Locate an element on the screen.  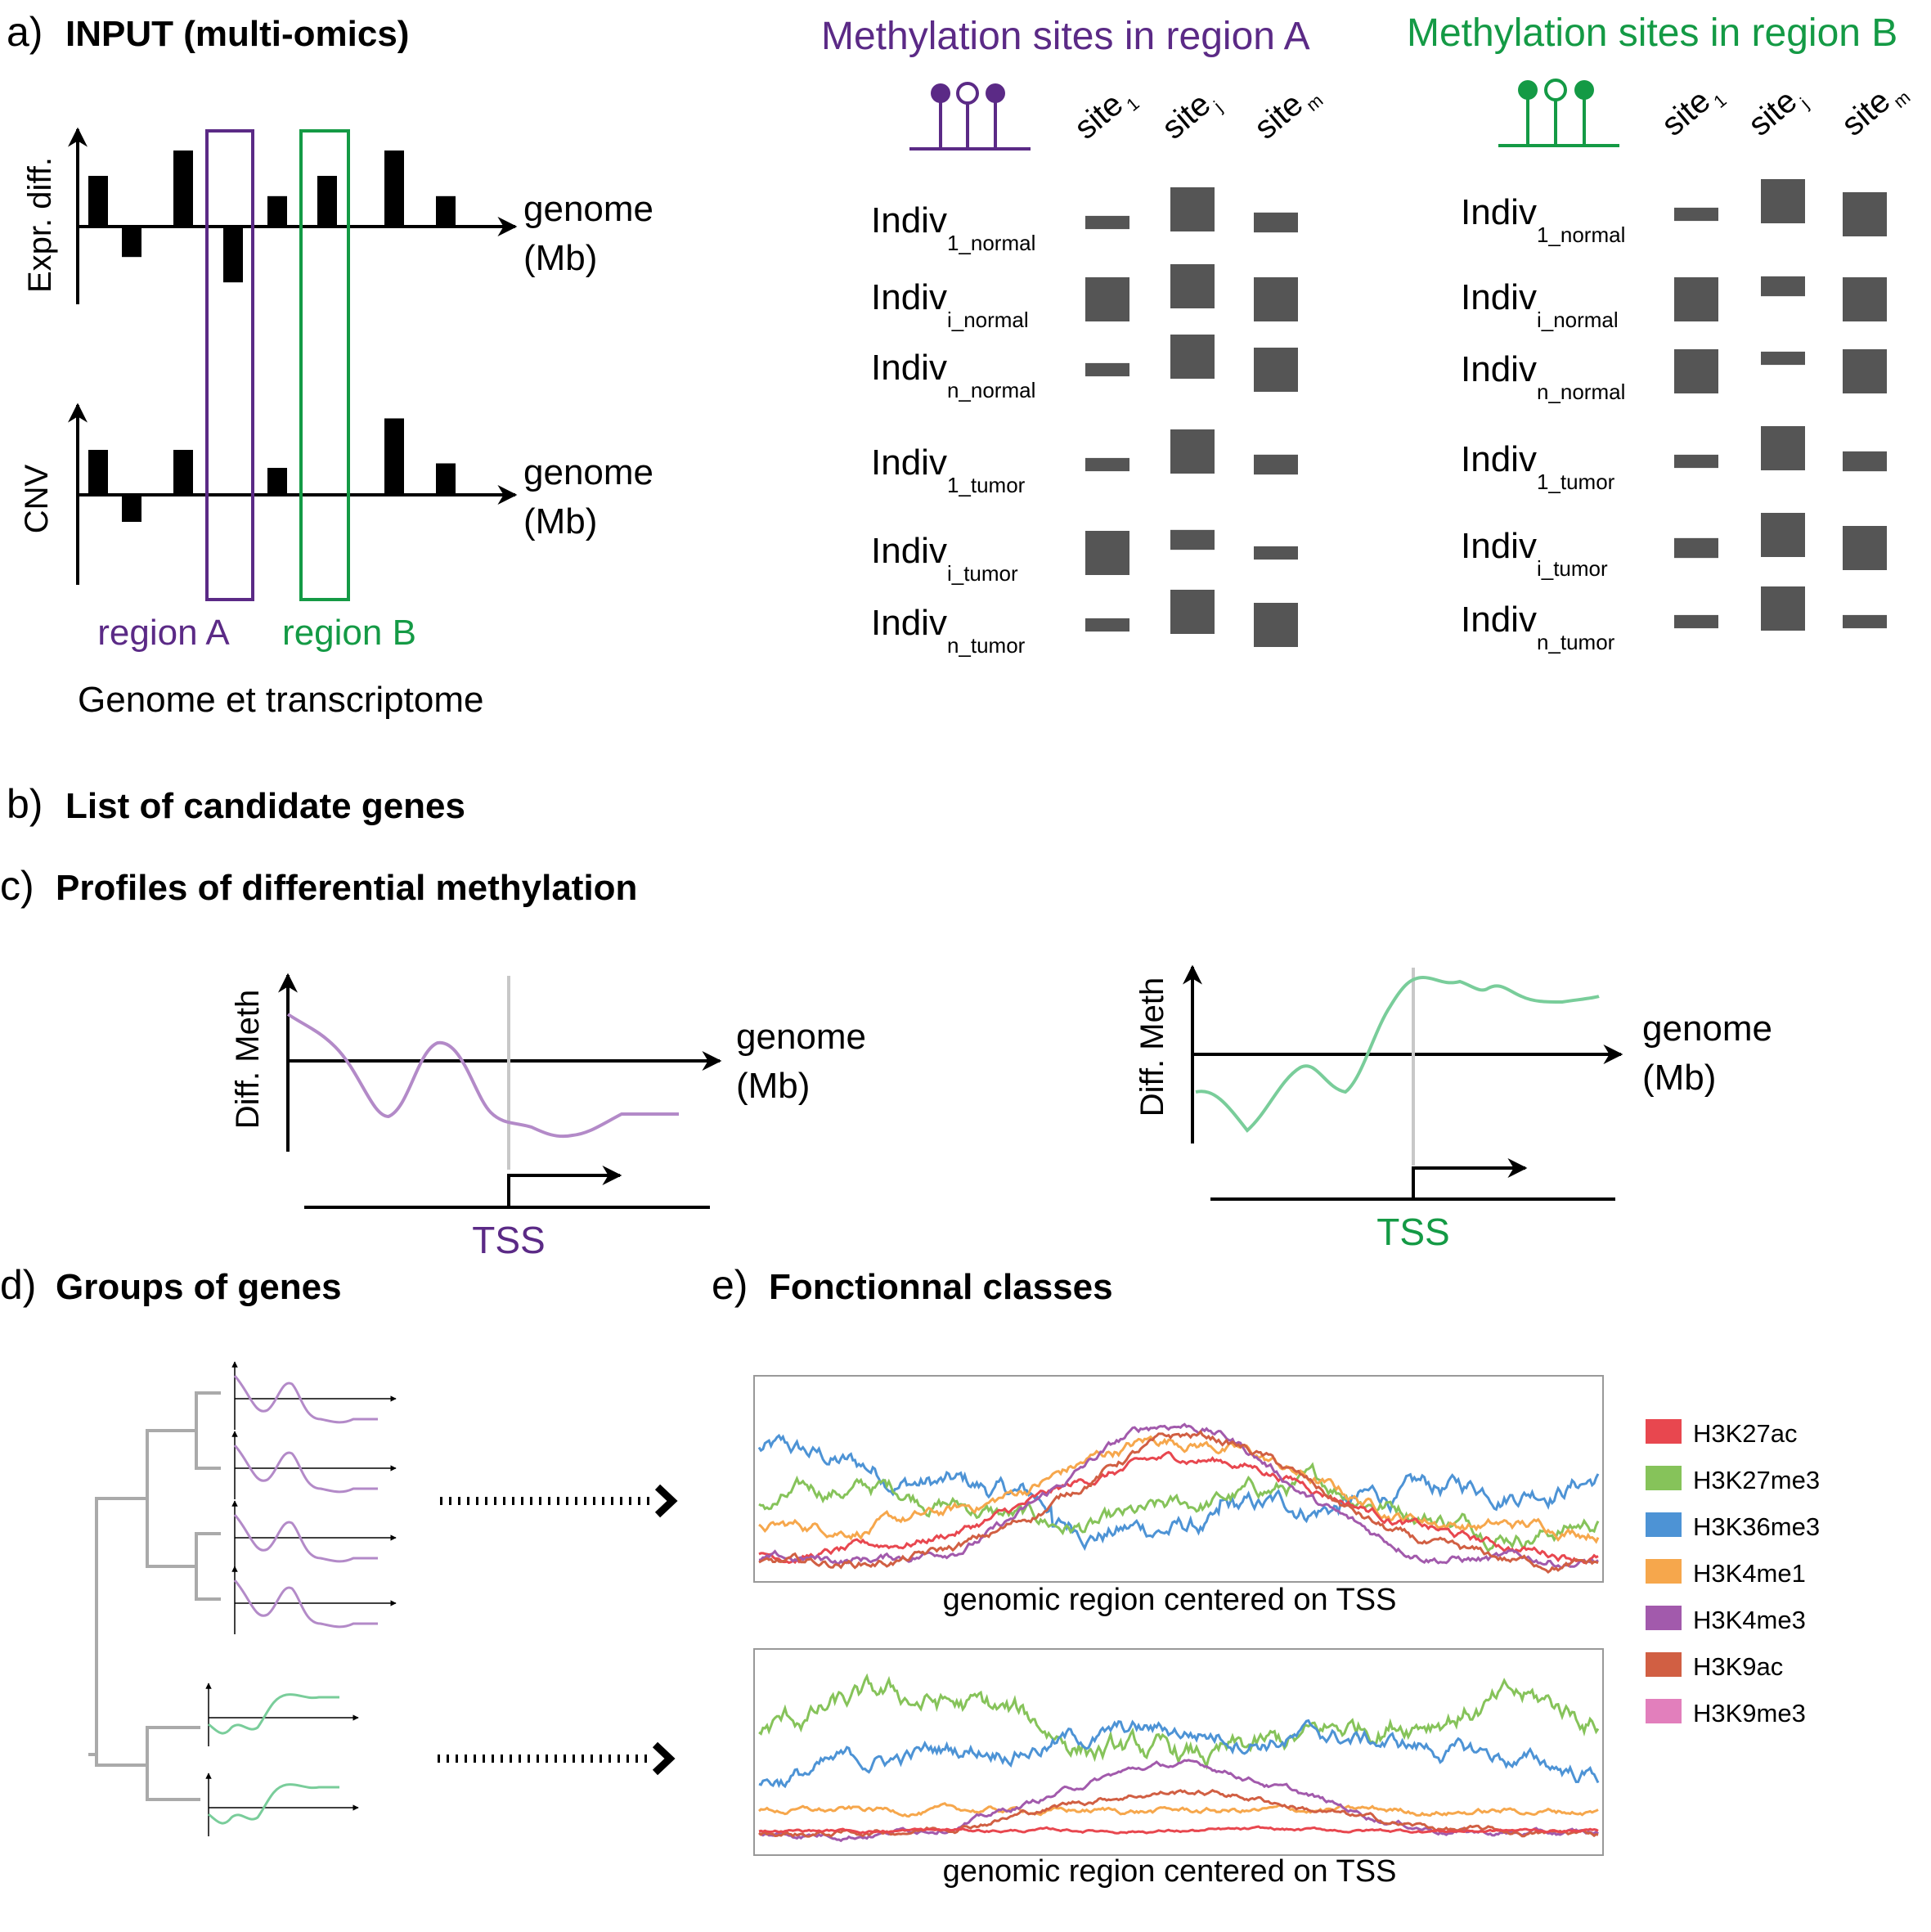
profile-right: Diff. Meth genome (Mb) TSS is located at coordinates (1453, 1109).